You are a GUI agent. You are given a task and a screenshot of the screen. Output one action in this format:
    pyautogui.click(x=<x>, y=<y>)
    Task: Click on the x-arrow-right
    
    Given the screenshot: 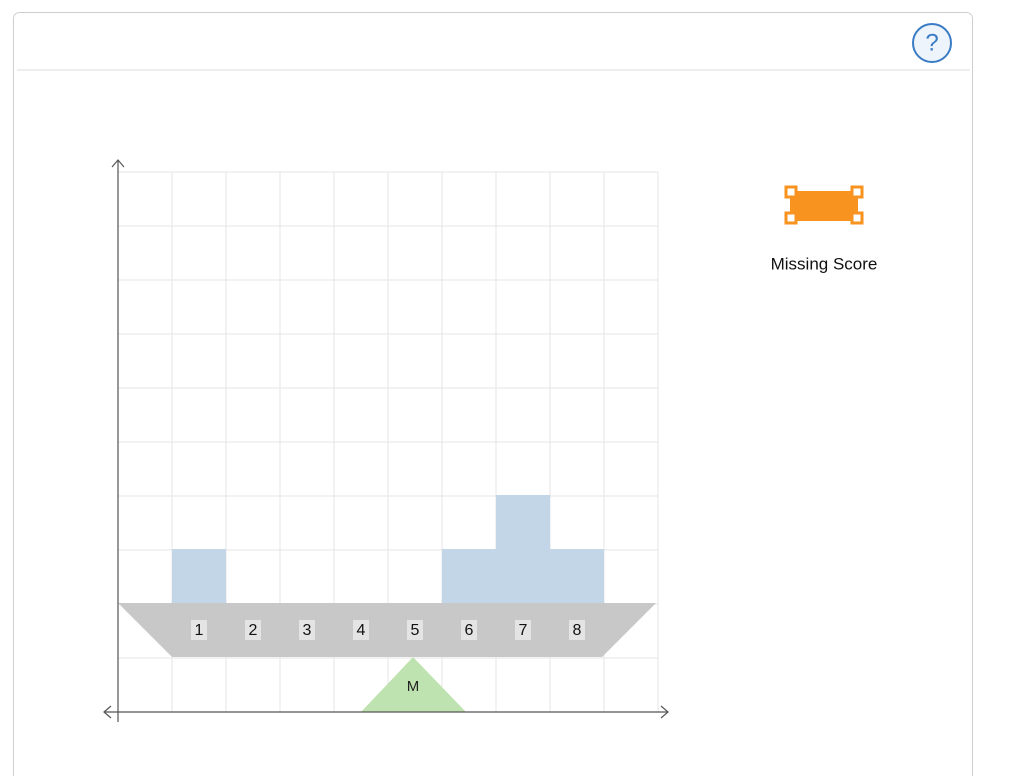 What is the action you would take?
    pyautogui.click(x=664, y=712)
    